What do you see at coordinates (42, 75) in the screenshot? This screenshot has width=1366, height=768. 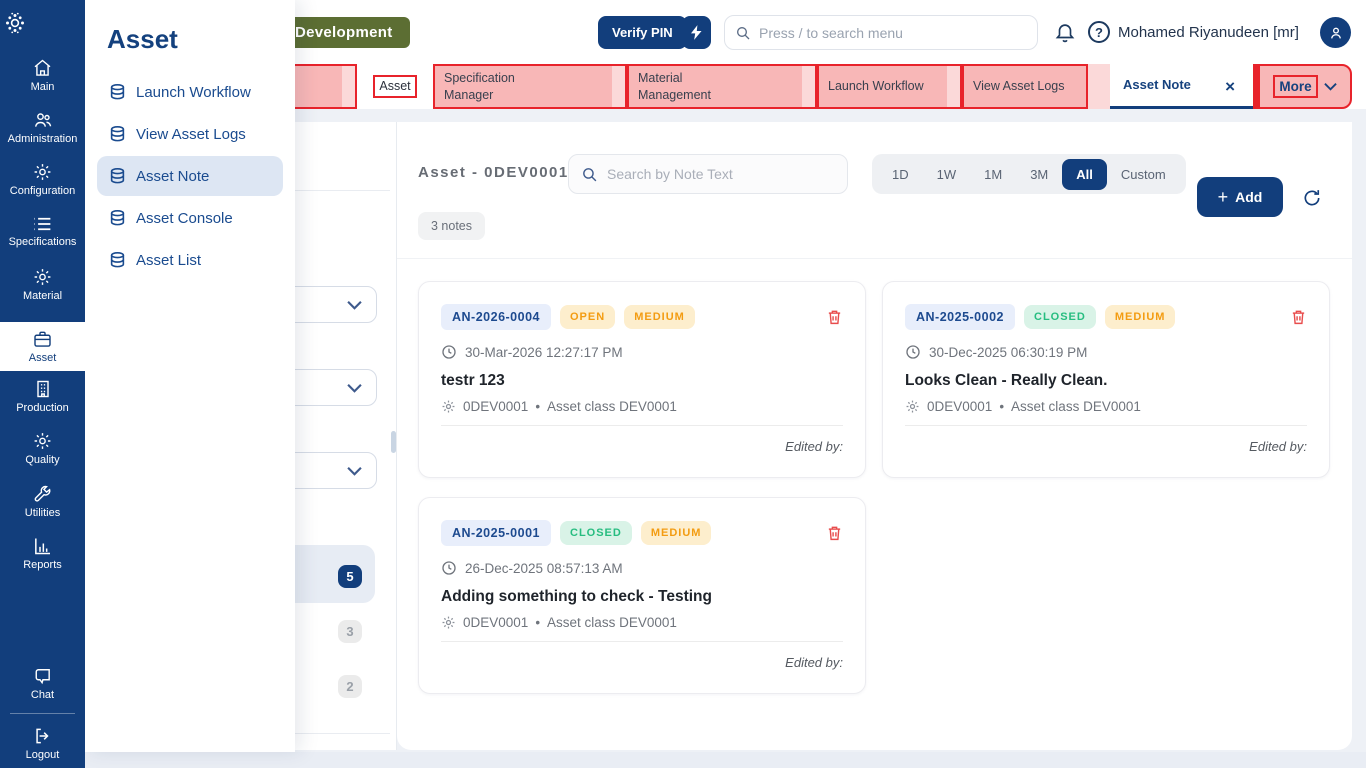 I see `sidebar-item-main: Main` at bounding box center [42, 75].